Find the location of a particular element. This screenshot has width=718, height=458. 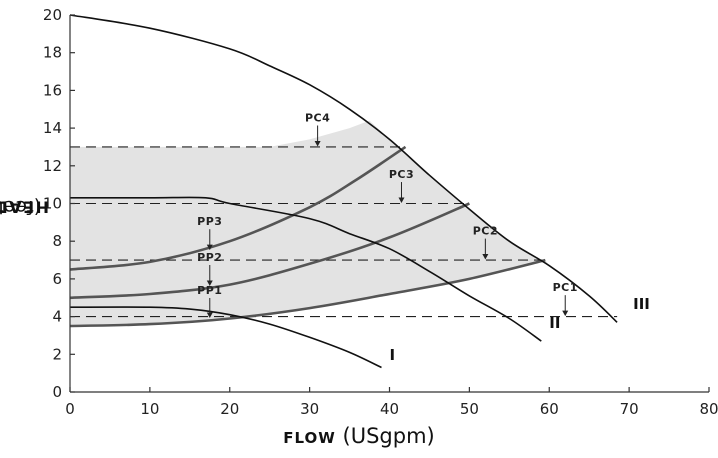

x-tick-label: 70 is located at coordinates (629, 409).